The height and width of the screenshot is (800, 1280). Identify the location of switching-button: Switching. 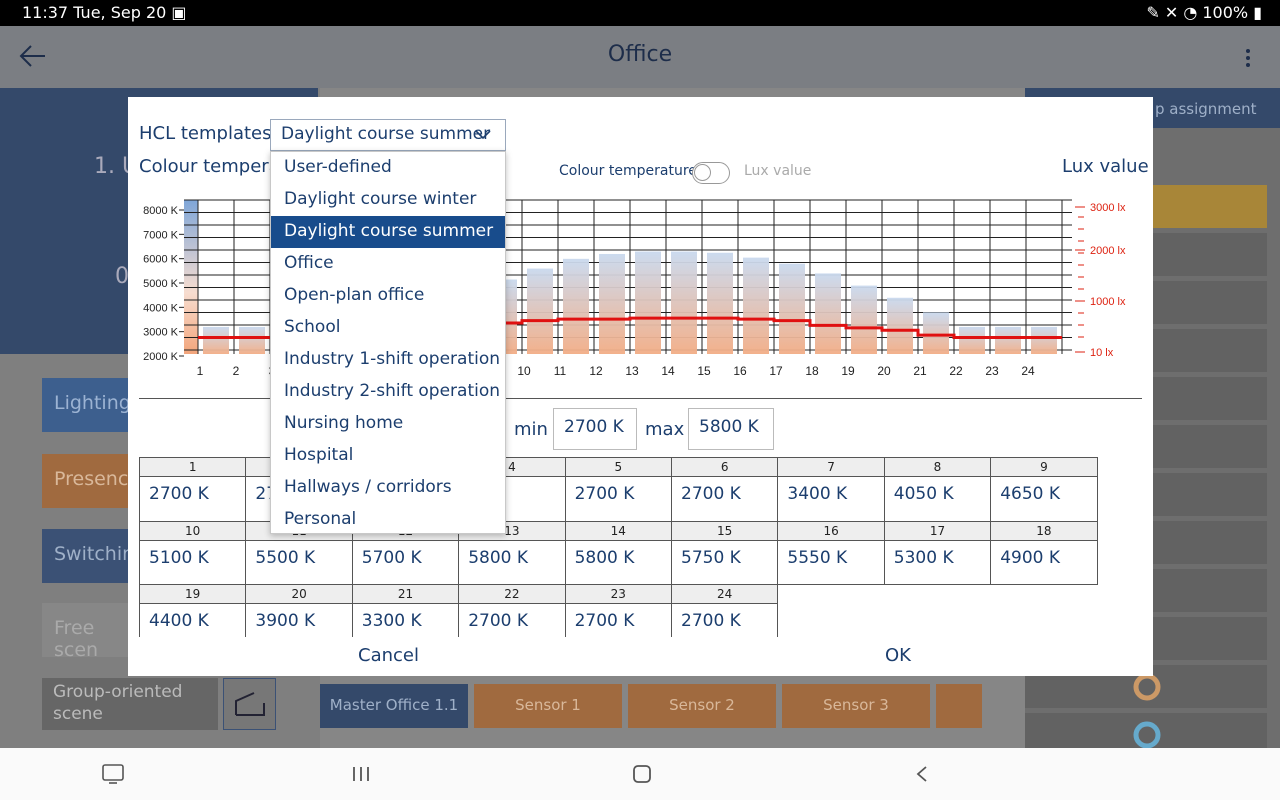
(94, 556).